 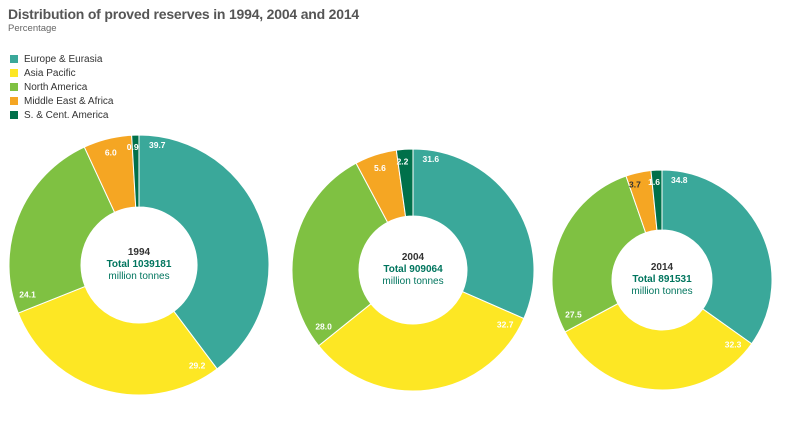 What do you see at coordinates (662, 267) in the screenshot?
I see `center-year-2014: 2014` at bounding box center [662, 267].